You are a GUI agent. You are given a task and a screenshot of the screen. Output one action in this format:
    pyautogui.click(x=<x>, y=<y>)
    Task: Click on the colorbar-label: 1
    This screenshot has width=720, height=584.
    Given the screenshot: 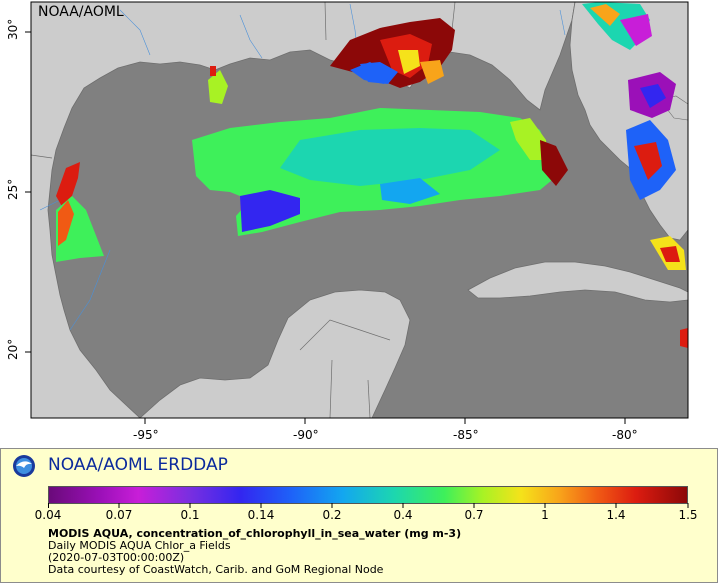 What is the action you would take?
    pyautogui.click(x=545, y=515)
    